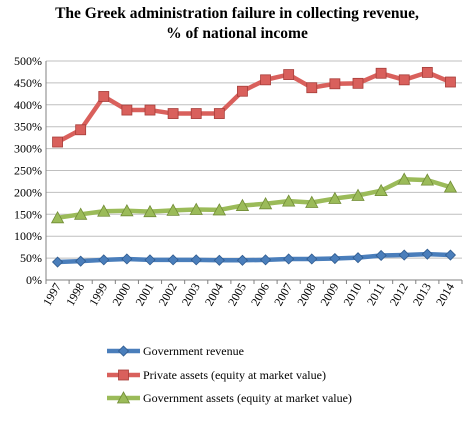 The height and width of the screenshot is (425, 475). Describe the element at coordinates (329, 295) in the screenshot. I see `x-tick-label: 2009` at that location.